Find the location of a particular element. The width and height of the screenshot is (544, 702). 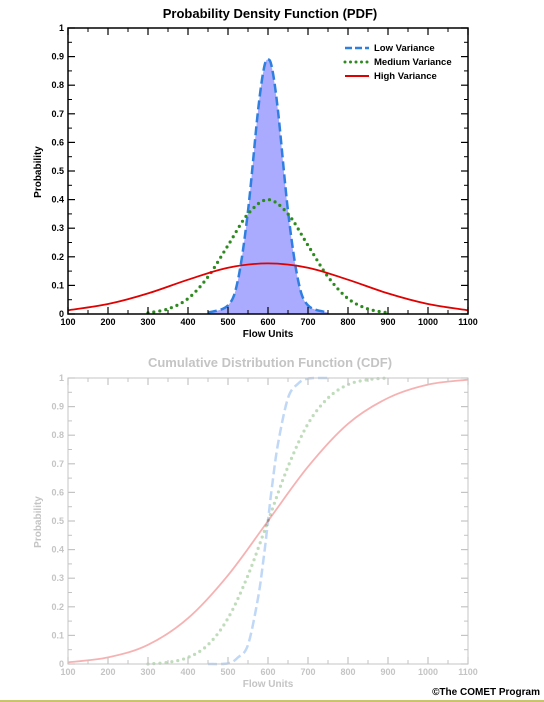

low-variance-fill is located at coordinates (268, 186).